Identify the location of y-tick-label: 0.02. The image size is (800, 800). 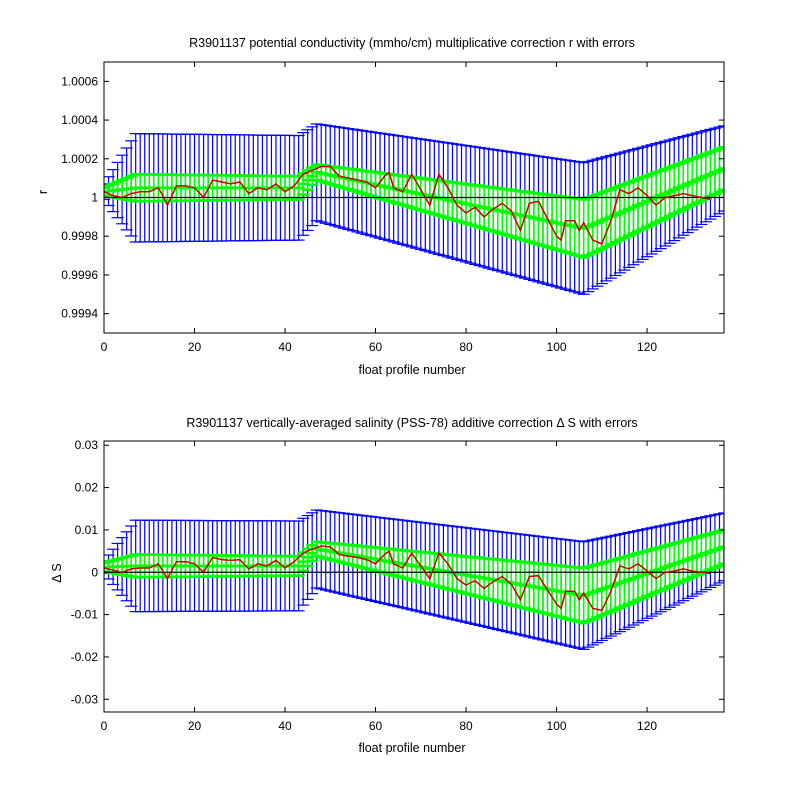
(87, 488).